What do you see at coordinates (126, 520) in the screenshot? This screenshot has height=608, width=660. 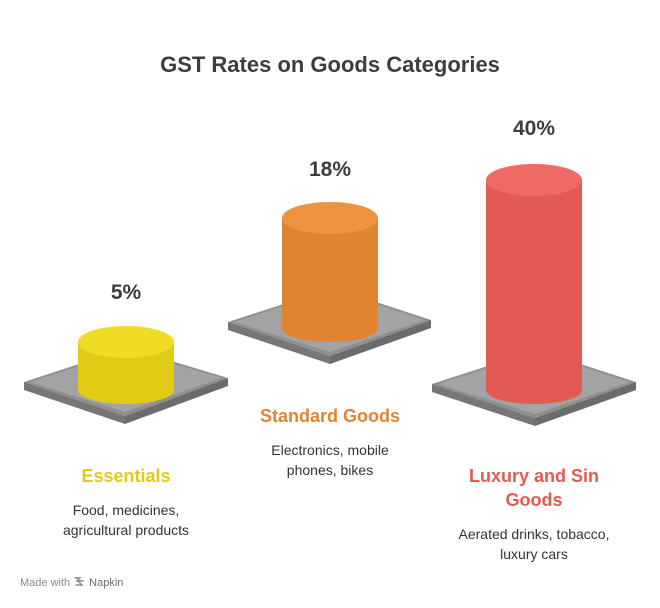 I see `essentials-description: Food, medicines, agricultural products` at bounding box center [126, 520].